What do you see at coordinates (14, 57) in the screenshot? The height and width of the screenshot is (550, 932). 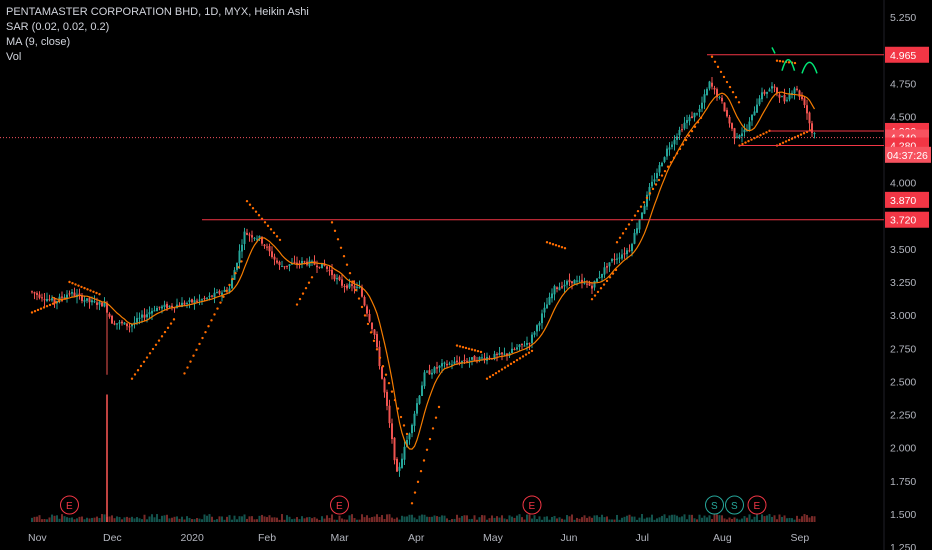 I see `legend-vol: Vol` at bounding box center [14, 57].